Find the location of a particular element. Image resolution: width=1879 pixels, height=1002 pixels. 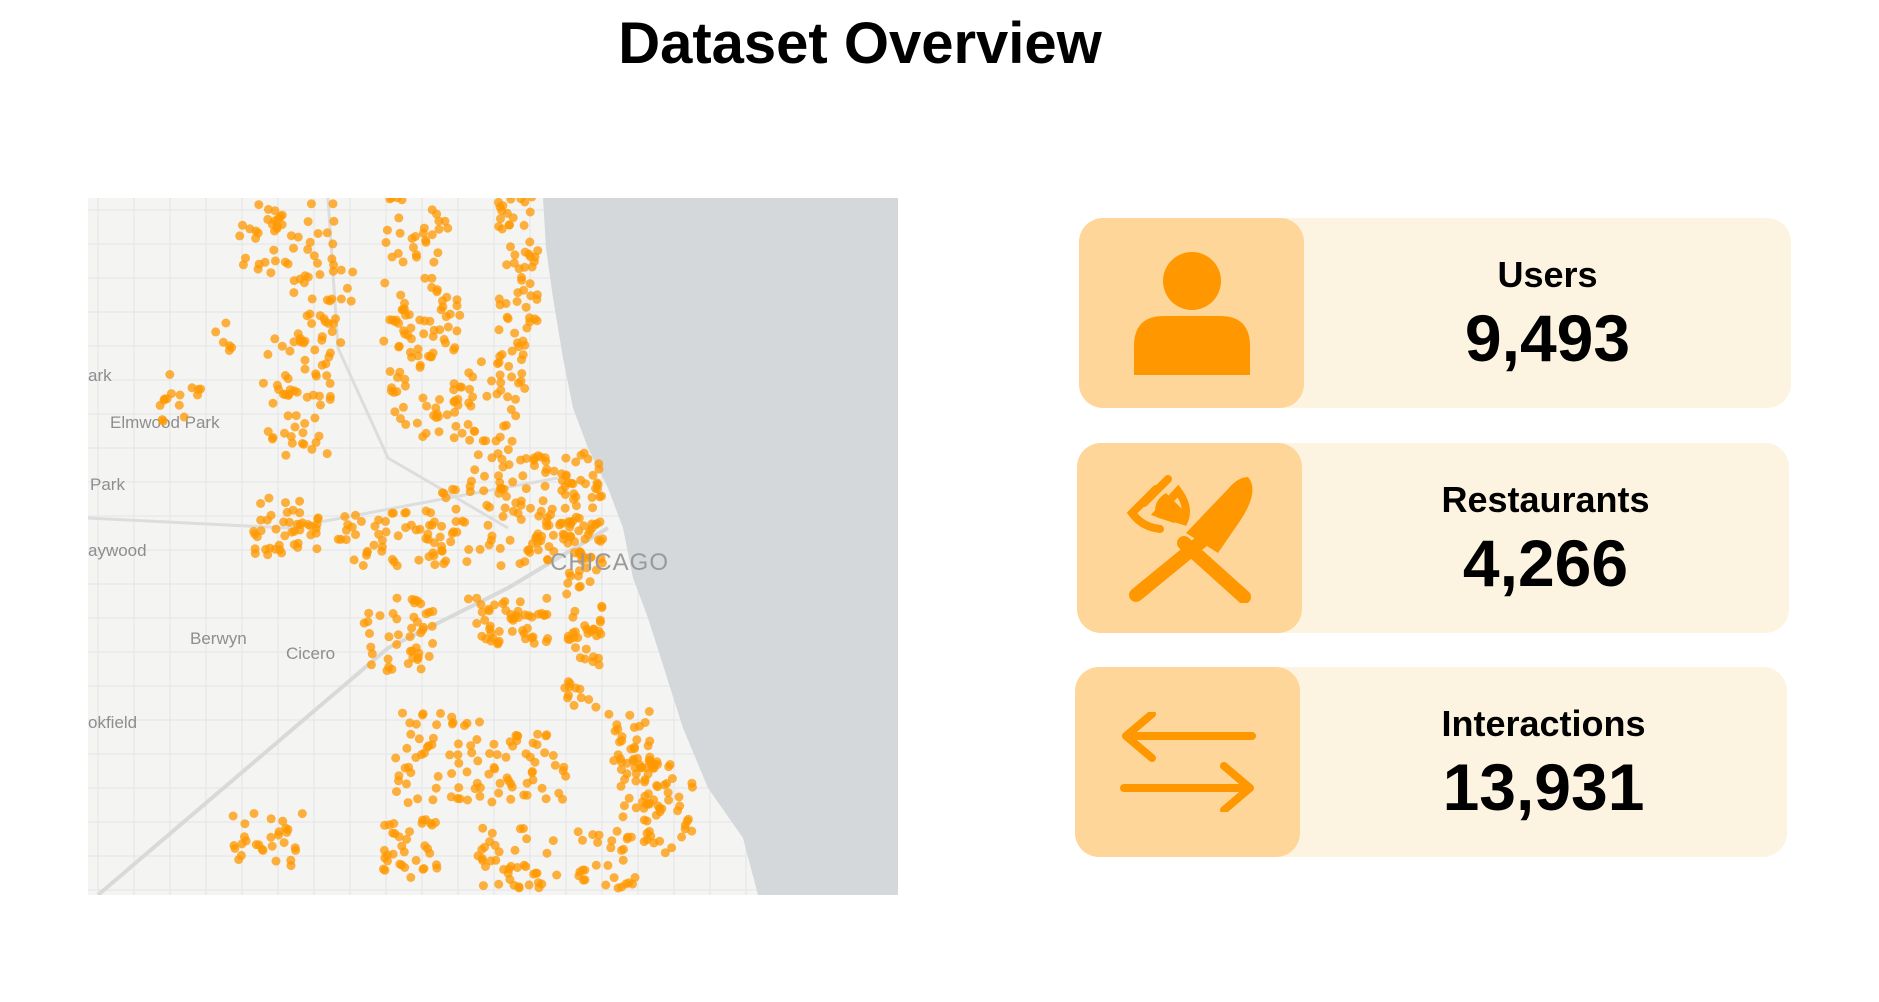

swap-arrows-icon is located at coordinates (1187, 762).